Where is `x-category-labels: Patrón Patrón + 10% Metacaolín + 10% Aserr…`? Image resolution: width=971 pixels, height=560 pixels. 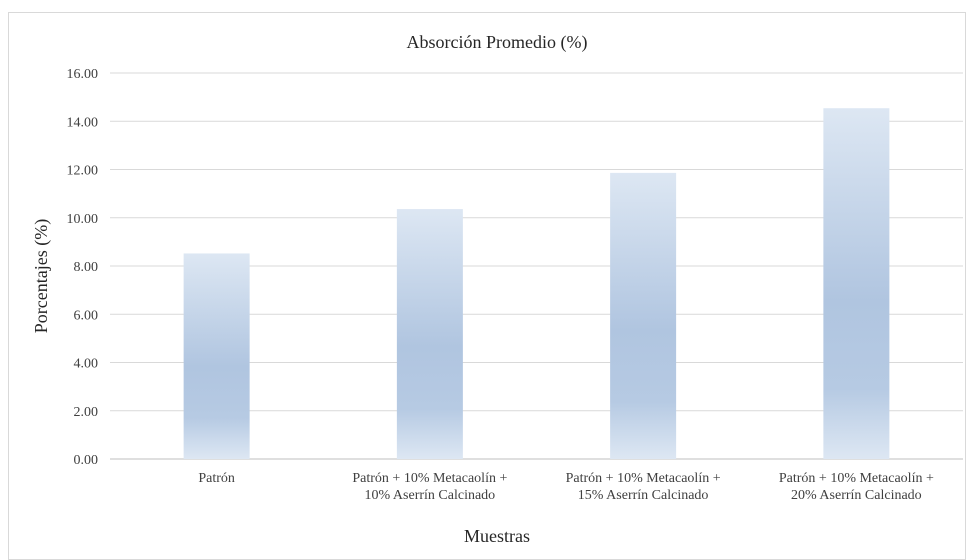
x-category-labels: Patrón Patrón + 10% Metacaolín + 10% Aserr… is located at coordinates (566, 487).